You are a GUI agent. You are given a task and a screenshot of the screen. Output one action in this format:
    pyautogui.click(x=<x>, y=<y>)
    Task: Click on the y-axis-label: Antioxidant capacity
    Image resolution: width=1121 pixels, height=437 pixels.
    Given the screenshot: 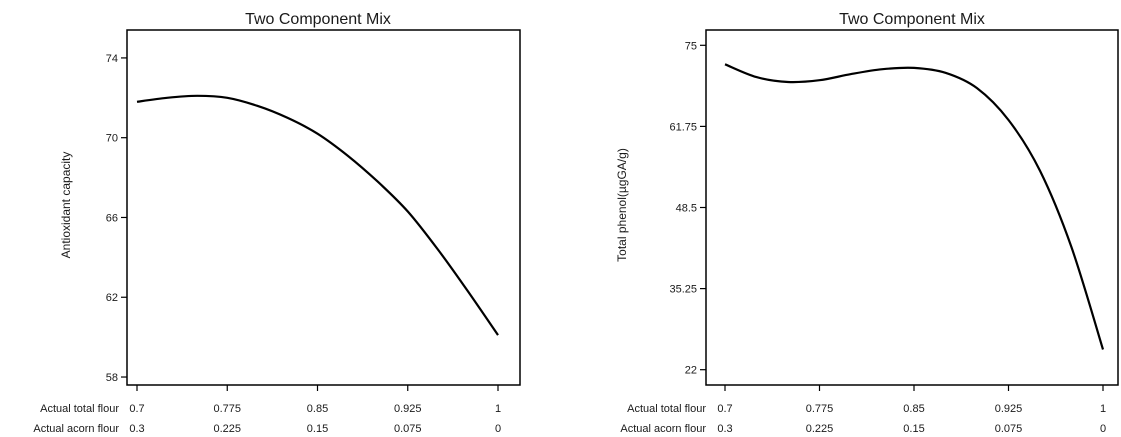 What is the action you would take?
    pyautogui.click(x=66, y=205)
    